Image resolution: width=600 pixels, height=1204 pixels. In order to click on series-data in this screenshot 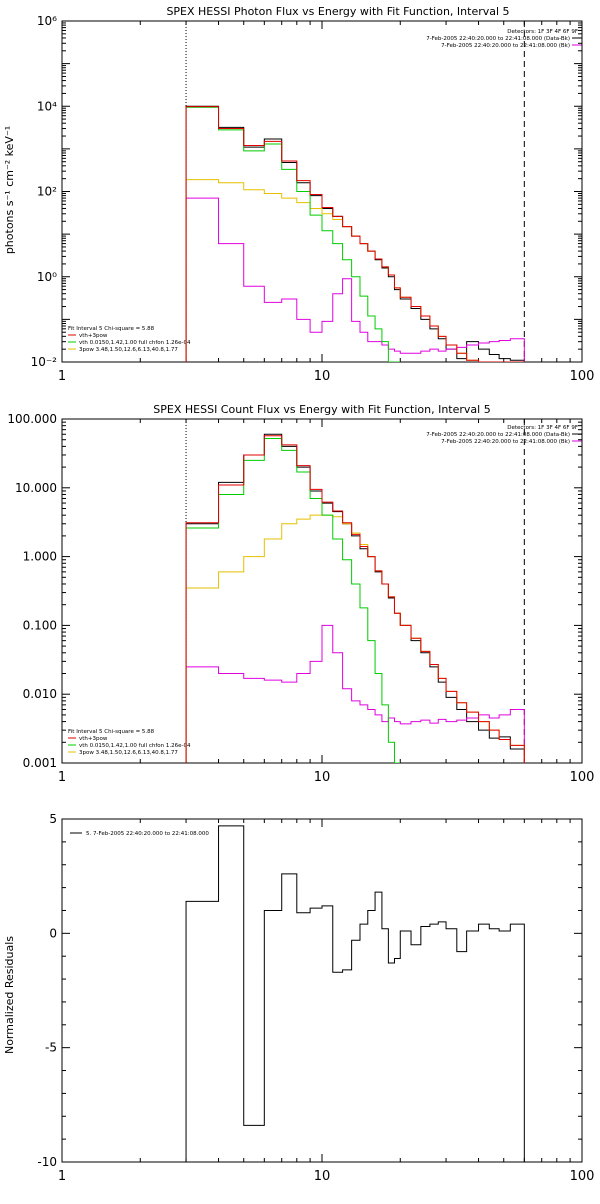, I will do `click(355, 233)`.